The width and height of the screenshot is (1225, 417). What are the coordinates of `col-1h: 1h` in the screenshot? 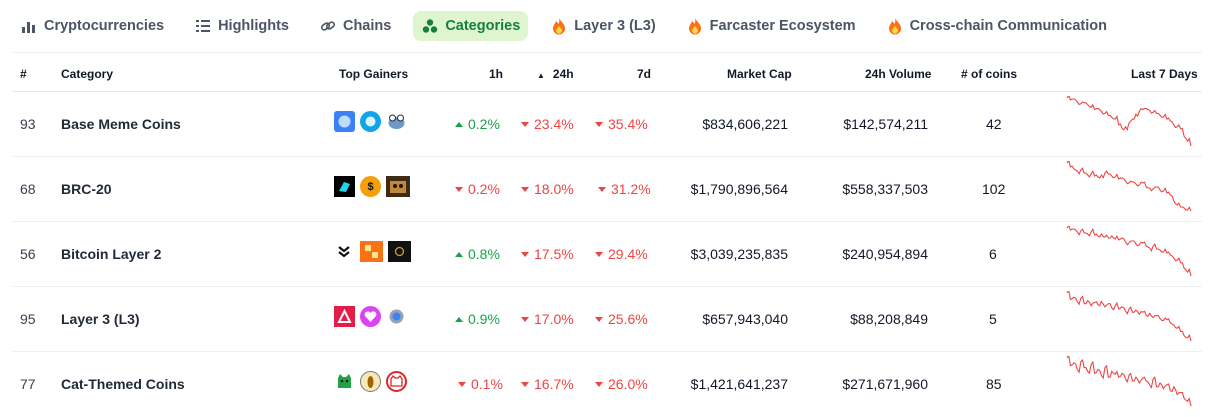 It's located at (496, 74).